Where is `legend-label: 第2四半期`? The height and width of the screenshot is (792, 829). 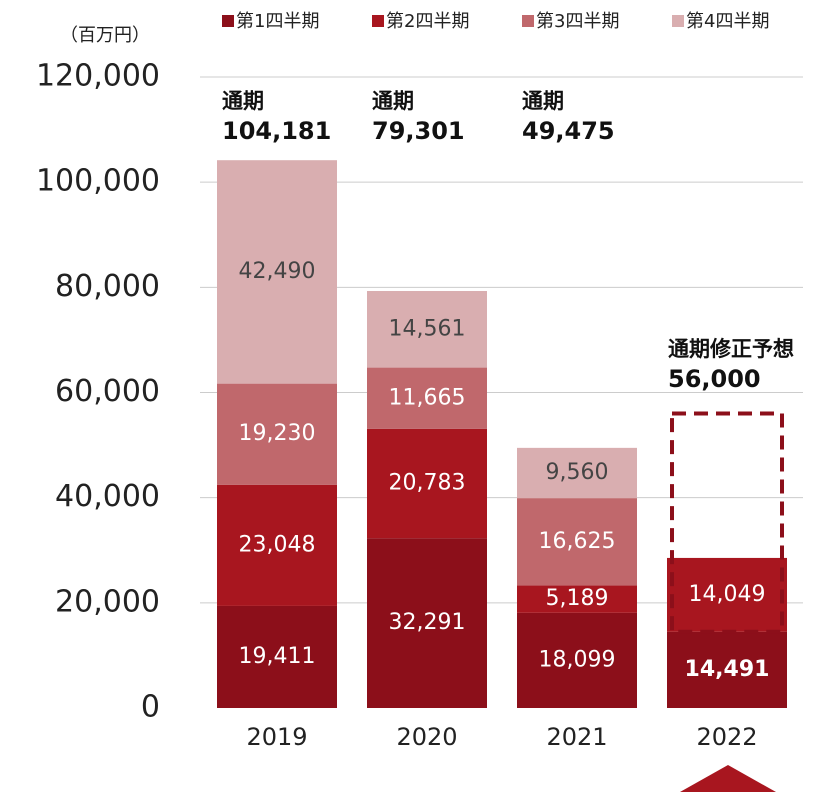
legend-label: 第2四半期 is located at coordinates (427, 21).